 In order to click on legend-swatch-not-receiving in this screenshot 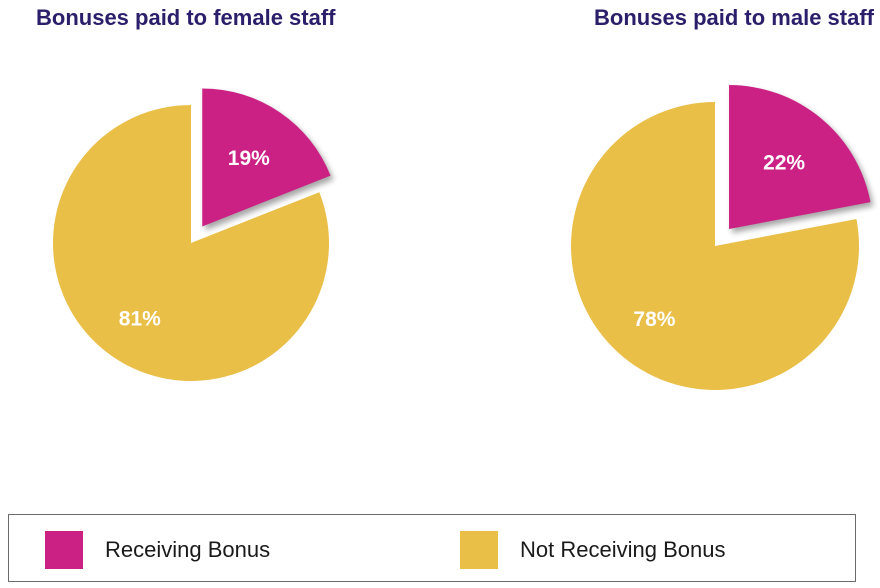, I will do `click(479, 550)`.